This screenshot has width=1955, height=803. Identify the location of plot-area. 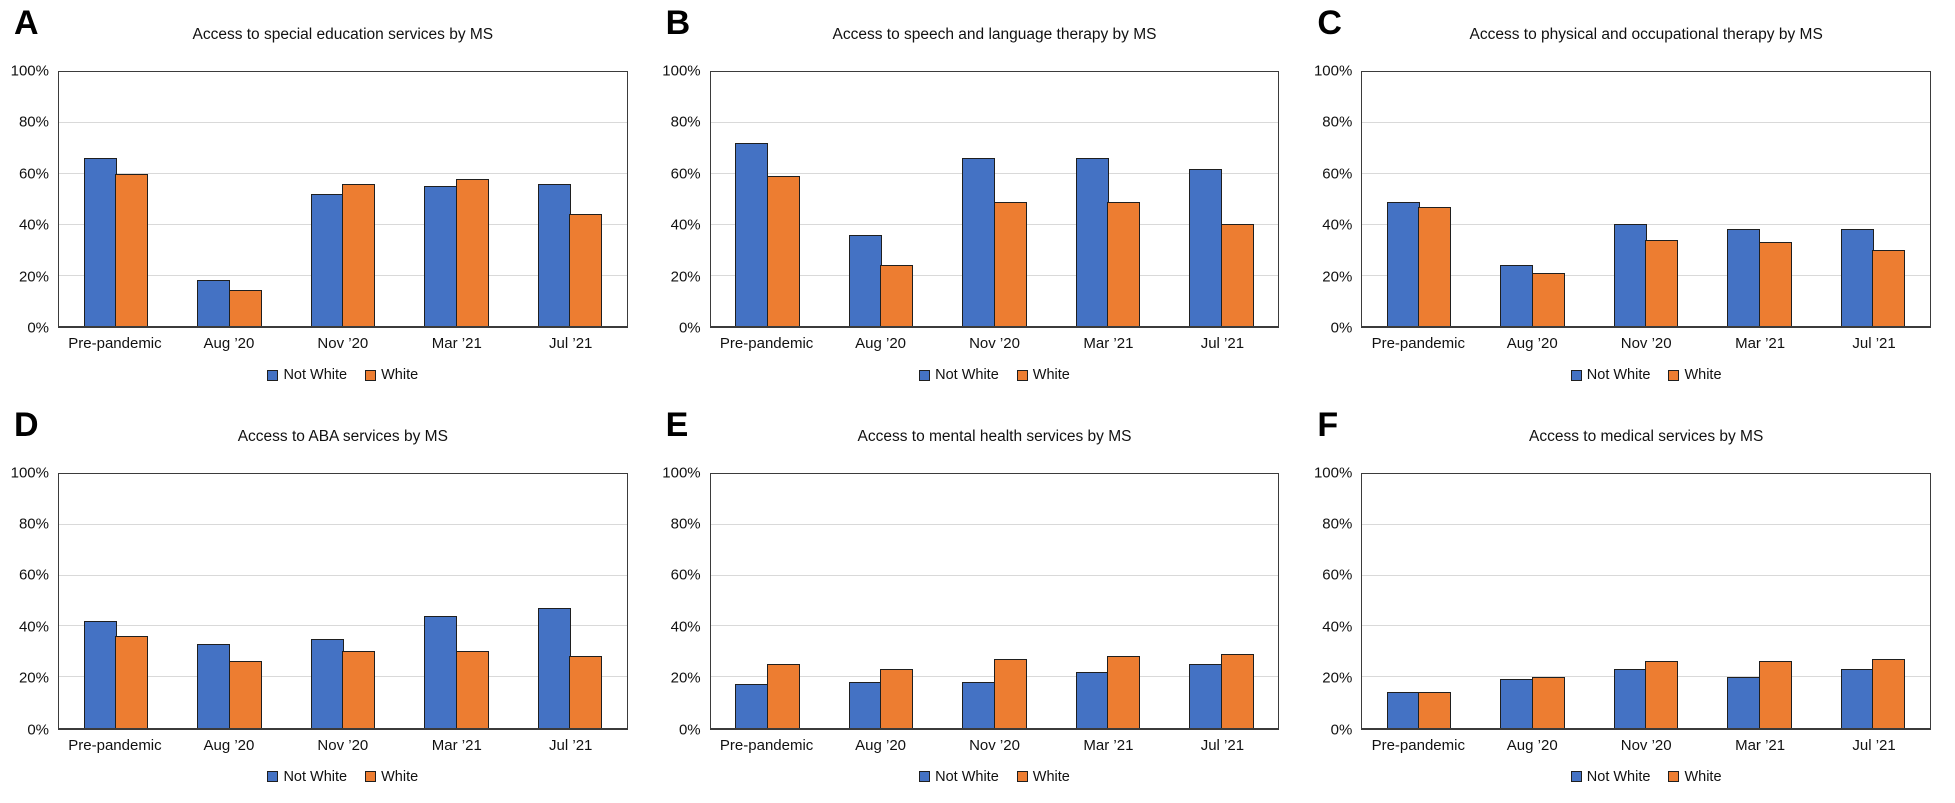
(343, 199).